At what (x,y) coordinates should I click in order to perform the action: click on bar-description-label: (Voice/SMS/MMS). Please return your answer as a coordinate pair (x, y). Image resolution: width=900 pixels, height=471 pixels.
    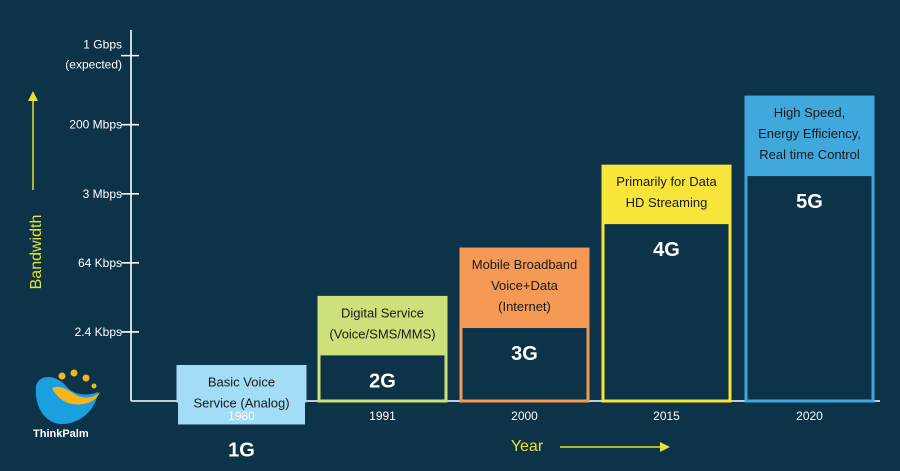
    Looking at the image, I should click on (382, 333).